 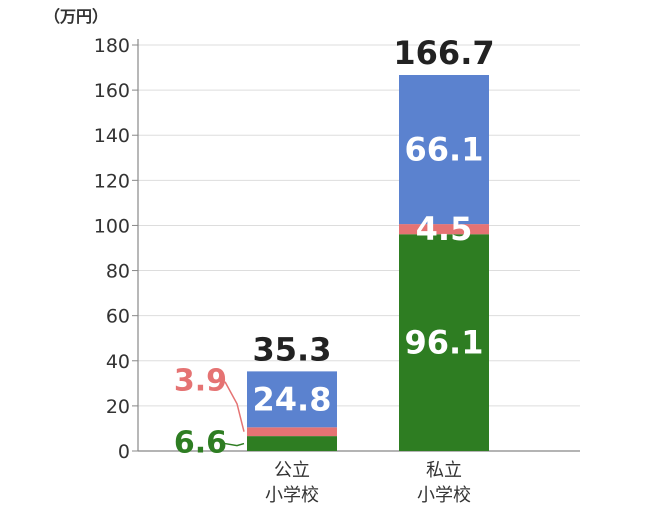 I want to click on y-tick-label: 60, so click(x=118, y=317).